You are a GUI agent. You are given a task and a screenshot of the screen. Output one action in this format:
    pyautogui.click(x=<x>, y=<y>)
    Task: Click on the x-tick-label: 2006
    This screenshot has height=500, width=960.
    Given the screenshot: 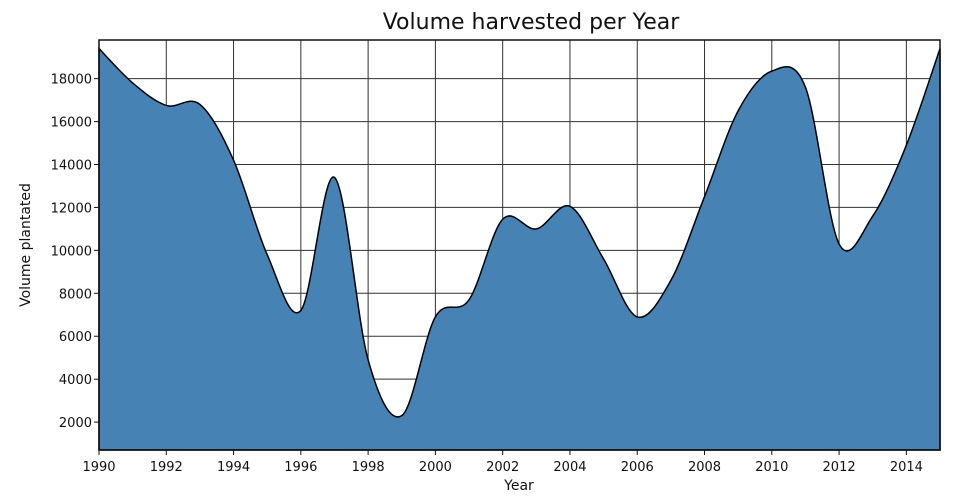 What is the action you would take?
    pyautogui.click(x=637, y=467)
    